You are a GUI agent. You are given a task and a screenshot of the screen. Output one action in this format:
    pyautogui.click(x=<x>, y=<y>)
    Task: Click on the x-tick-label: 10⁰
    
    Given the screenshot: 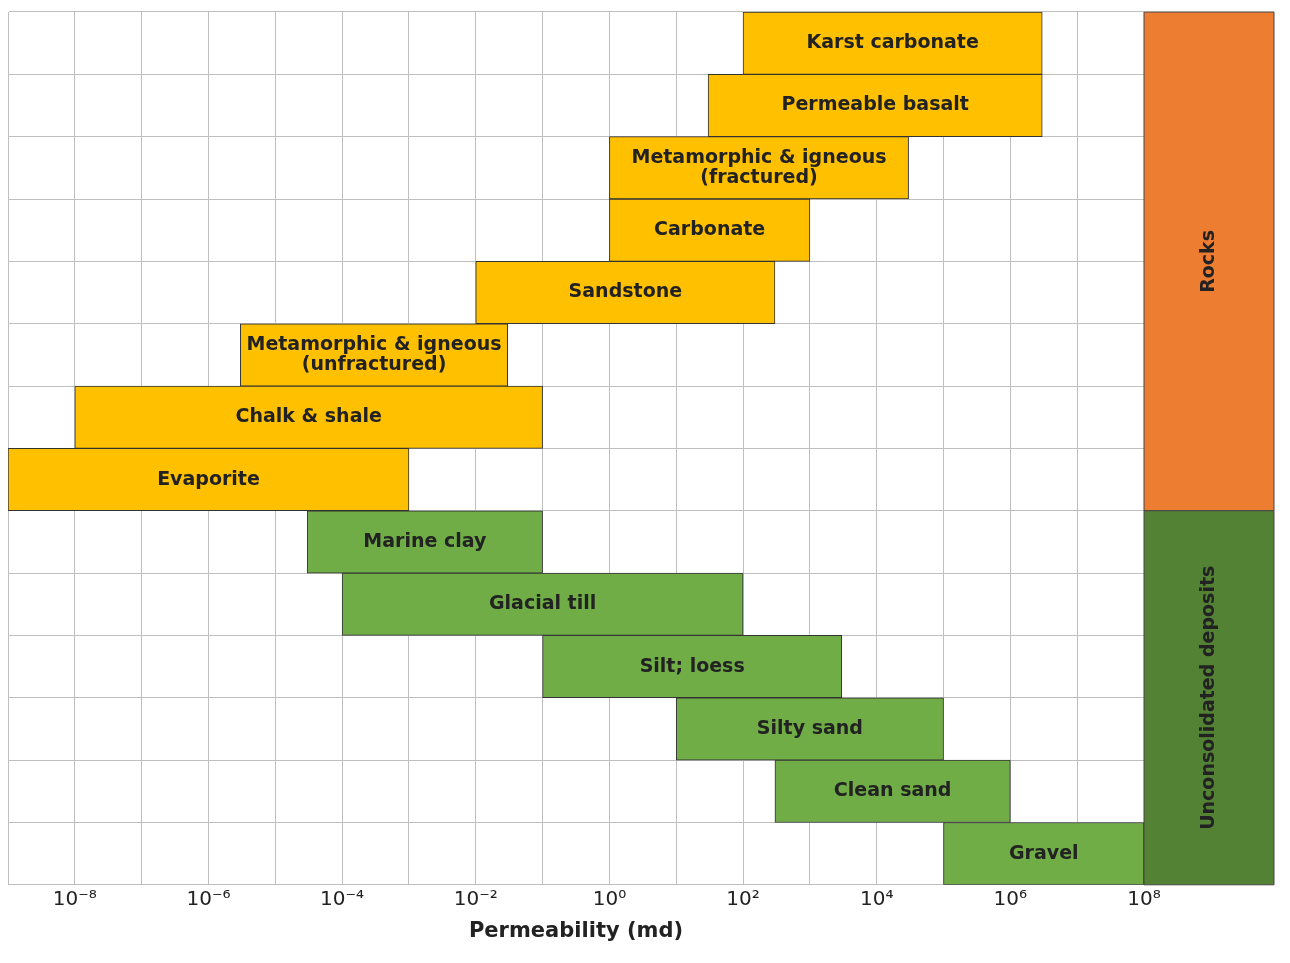 What is the action you would take?
    pyautogui.click(x=609, y=898)
    